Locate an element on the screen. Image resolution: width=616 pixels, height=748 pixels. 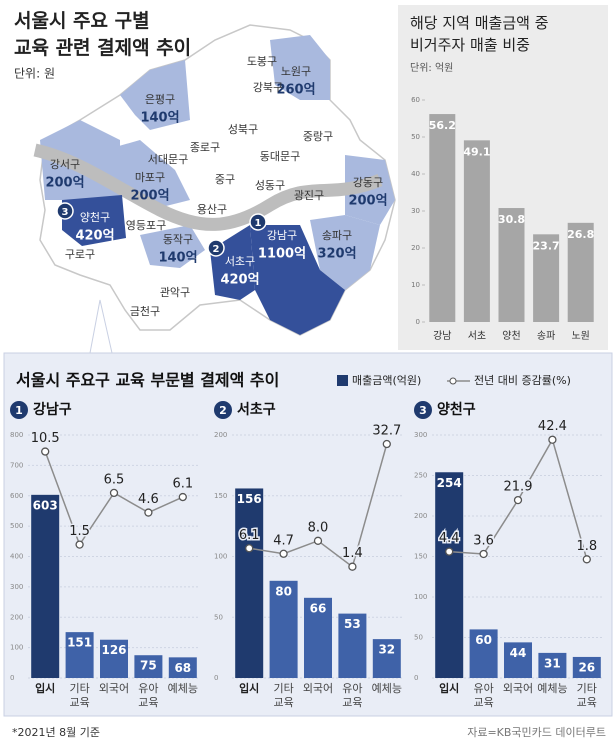
district-name: 금천구 is located at coordinates (145, 311).